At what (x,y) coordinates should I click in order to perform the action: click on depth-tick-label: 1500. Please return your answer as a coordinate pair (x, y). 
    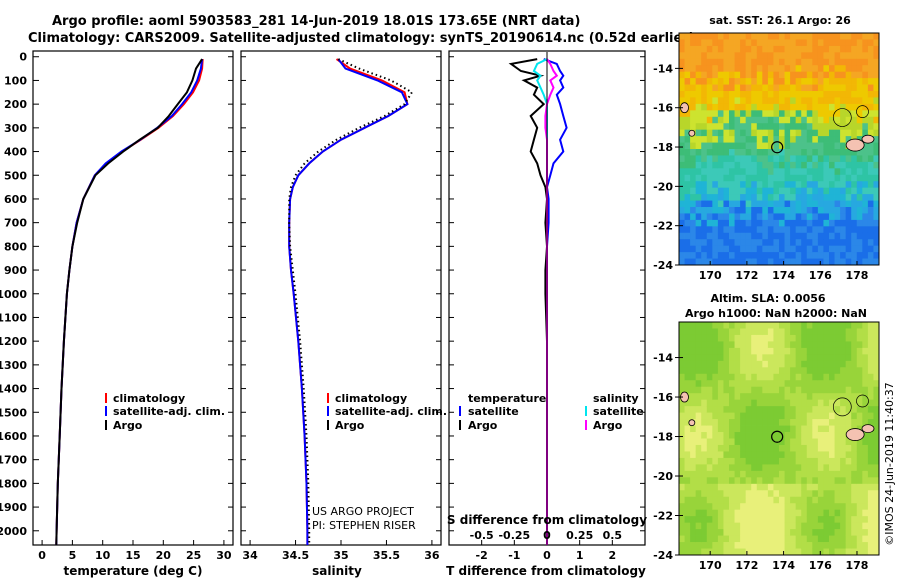
    Looking at the image, I should click on (13, 412).